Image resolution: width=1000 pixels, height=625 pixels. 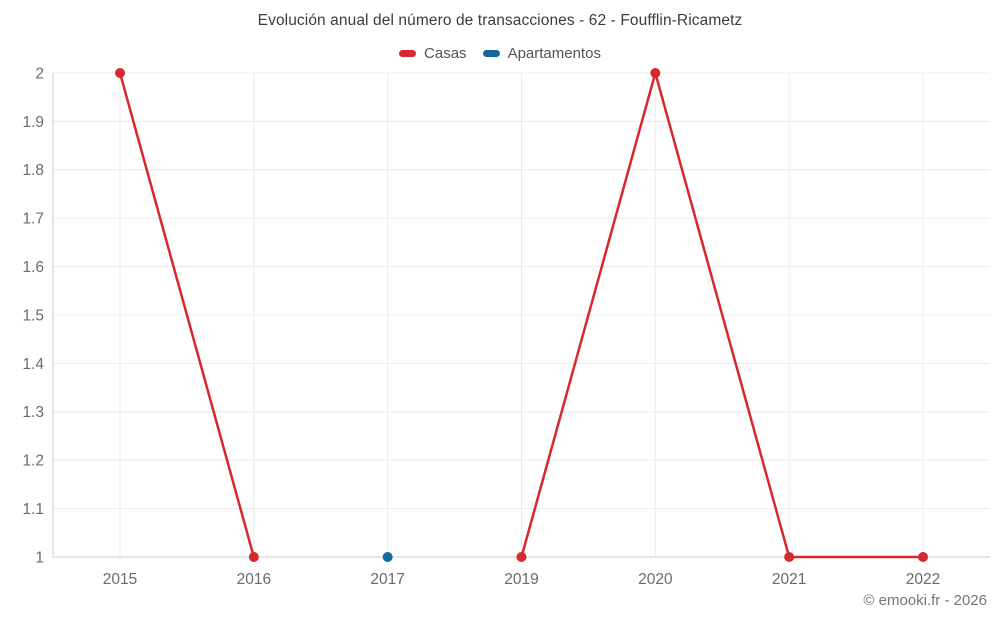 What do you see at coordinates (33, 219) in the screenshot?
I see `y-tick-label: 1.7` at bounding box center [33, 219].